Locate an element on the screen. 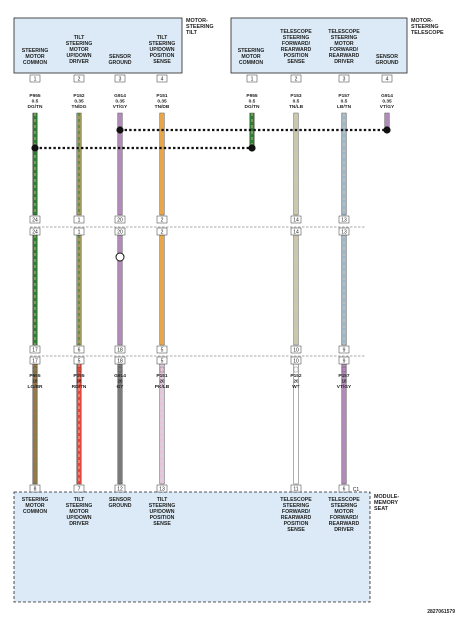 This screenshot has width=467, height=625. svg-text: 20 is located at coordinates (120, 232).